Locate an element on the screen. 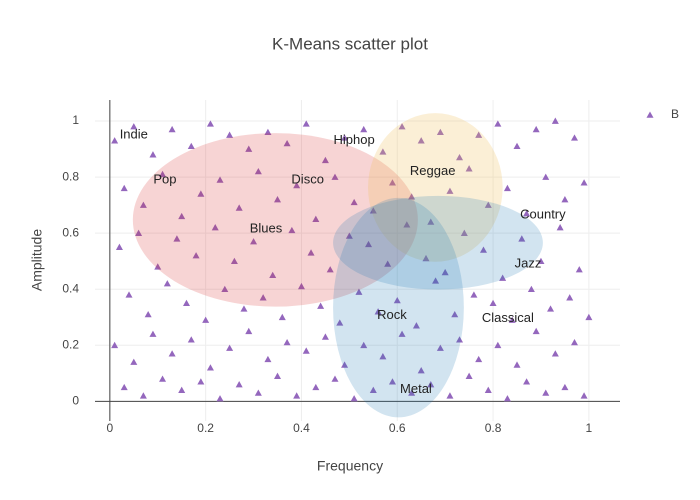 Image resolution: width=700 pixels, height=500 pixels. cluster-label: Hiphop is located at coordinates (354, 139).